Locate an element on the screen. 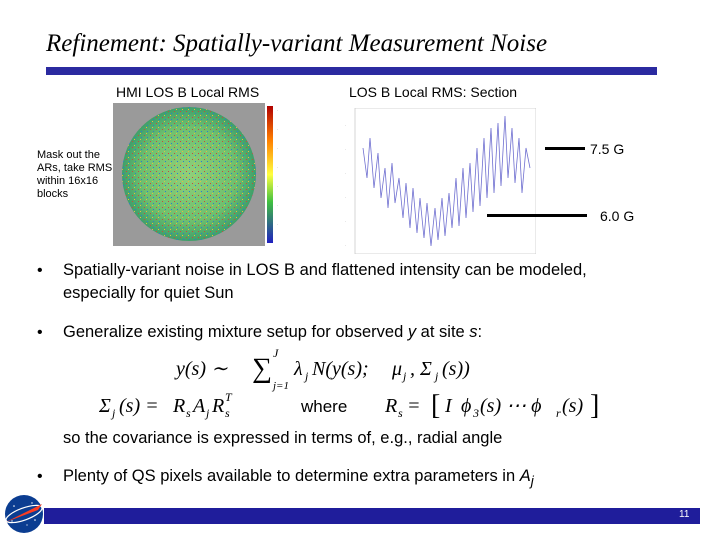  svg-text: I is located at coordinates (448, 406).